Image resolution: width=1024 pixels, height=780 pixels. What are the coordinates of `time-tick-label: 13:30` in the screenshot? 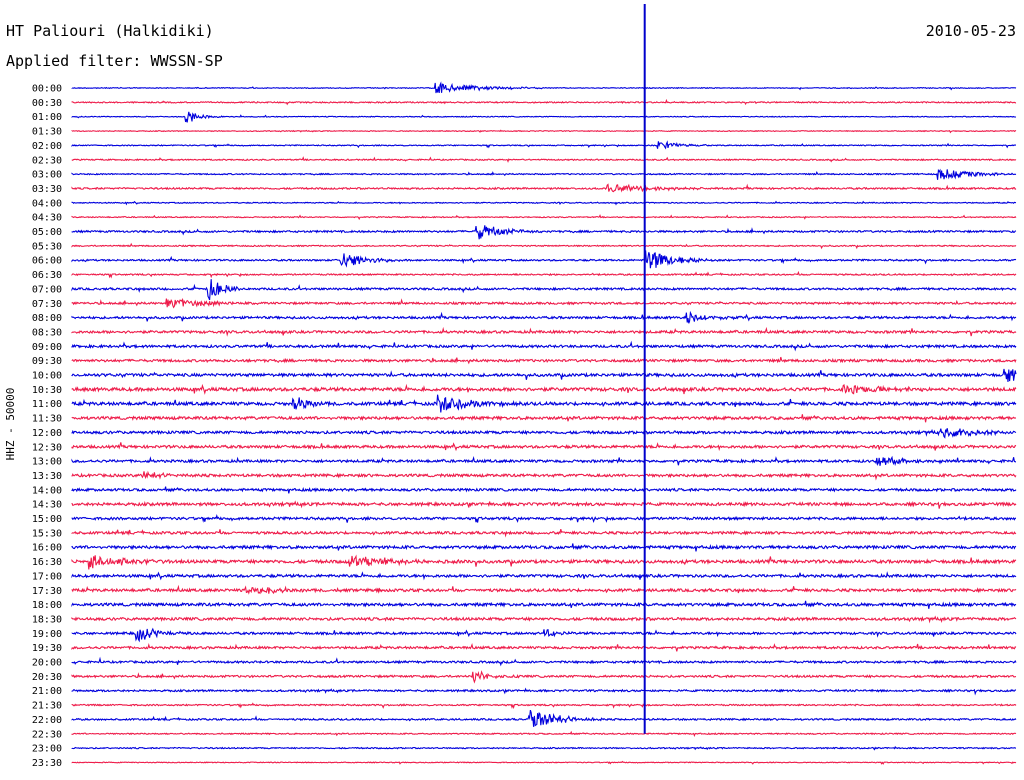 It's located at (47, 476).